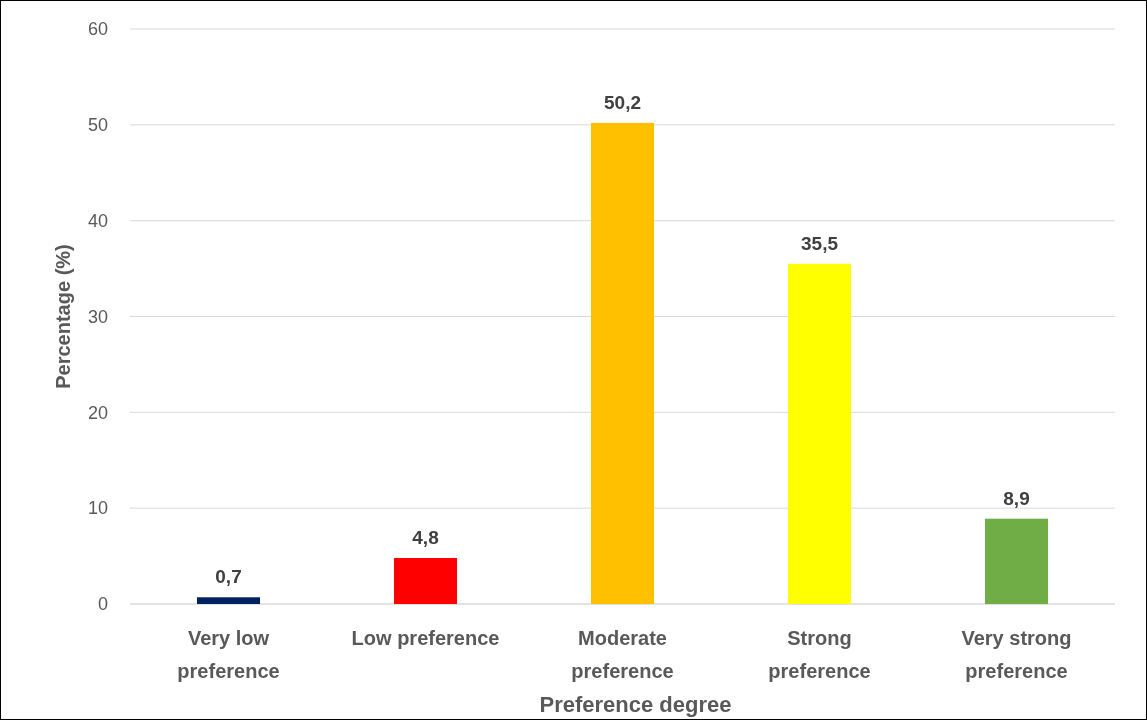 The height and width of the screenshot is (720, 1147). What do you see at coordinates (1016, 654) in the screenshot?
I see `x-tick-label: Very strong preference` at bounding box center [1016, 654].